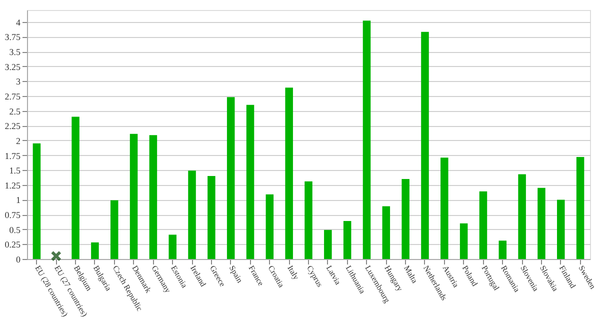 This screenshot has height=322, width=606. I want to click on y-tick-label: 2.25, so click(12, 126).